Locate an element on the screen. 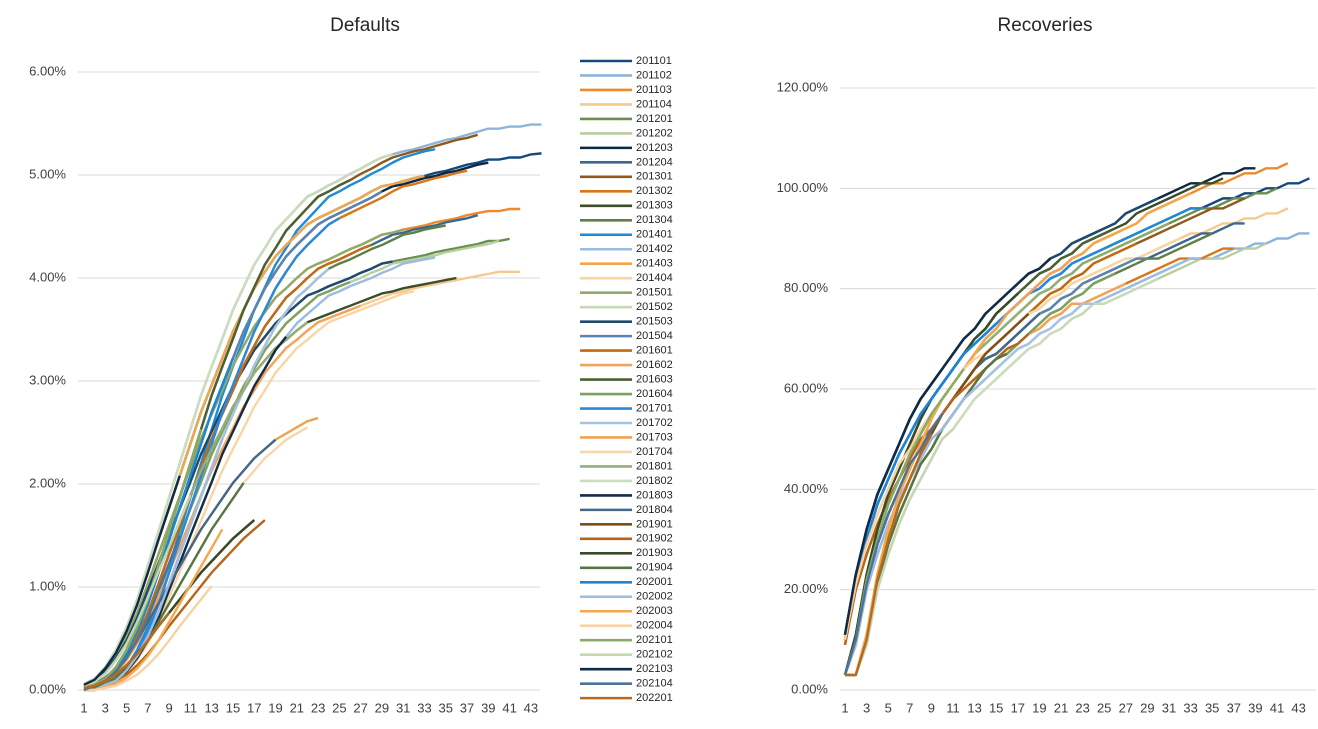 This screenshot has width=1318, height=729. legend-label: 201704 is located at coordinates (654, 452).